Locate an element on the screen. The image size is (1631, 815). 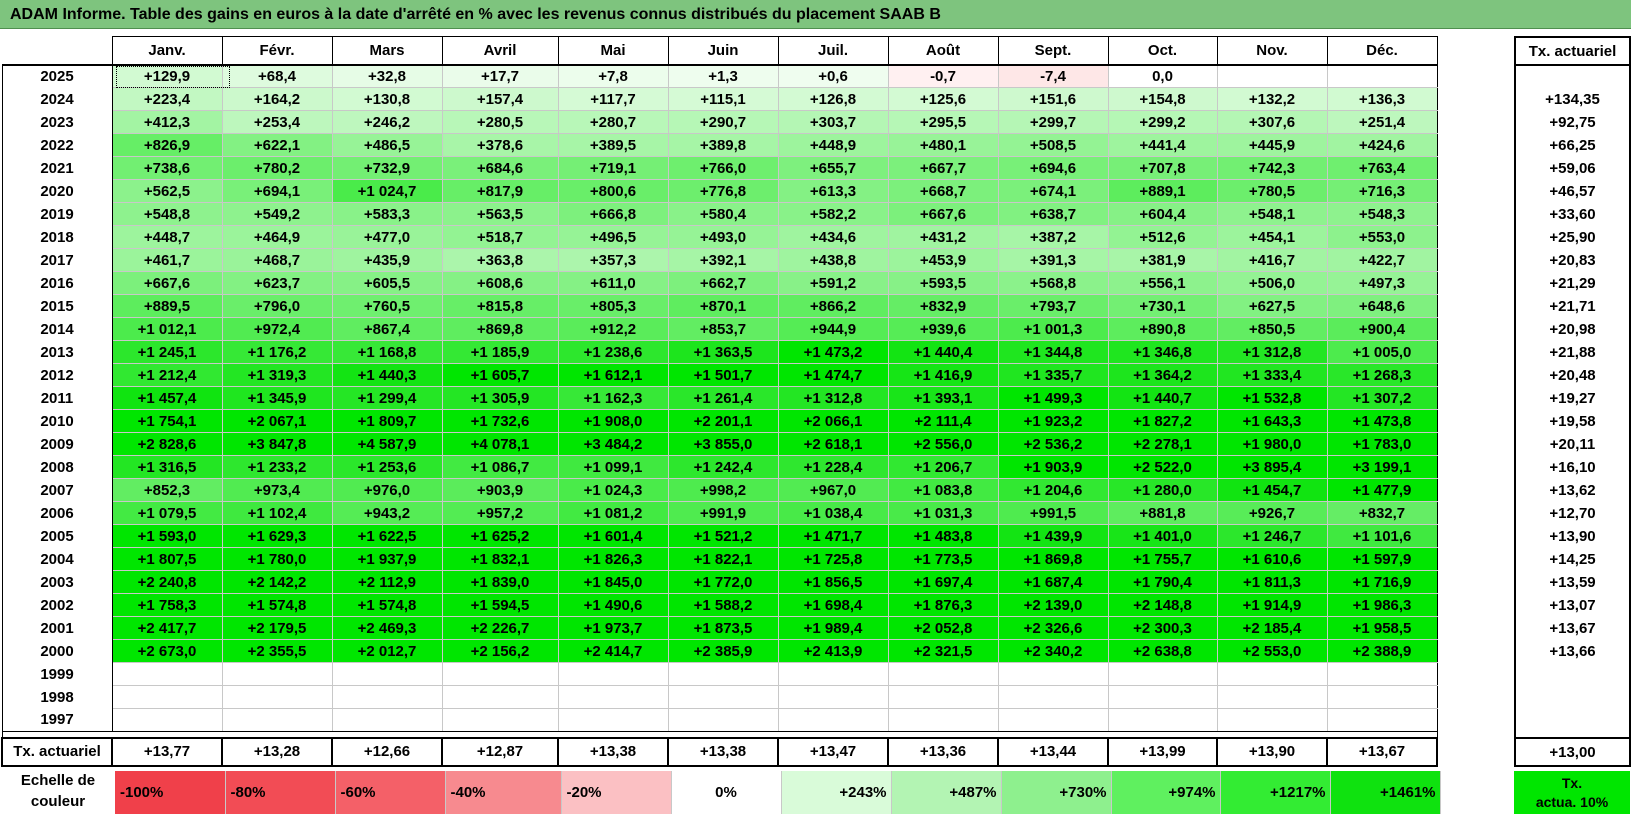
gain-cell: +1 980,0 is located at coordinates (1272, 444).